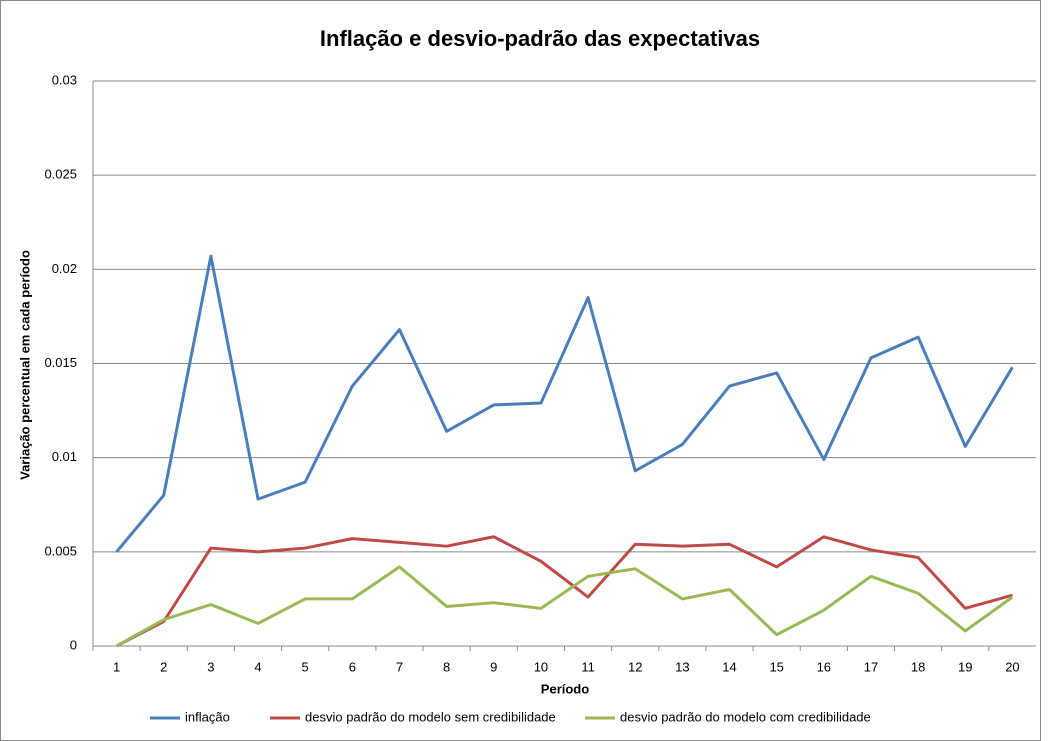  Describe the element at coordinates (73, 644) in the screenshot. I see `y-tick-label: 0` at that location.